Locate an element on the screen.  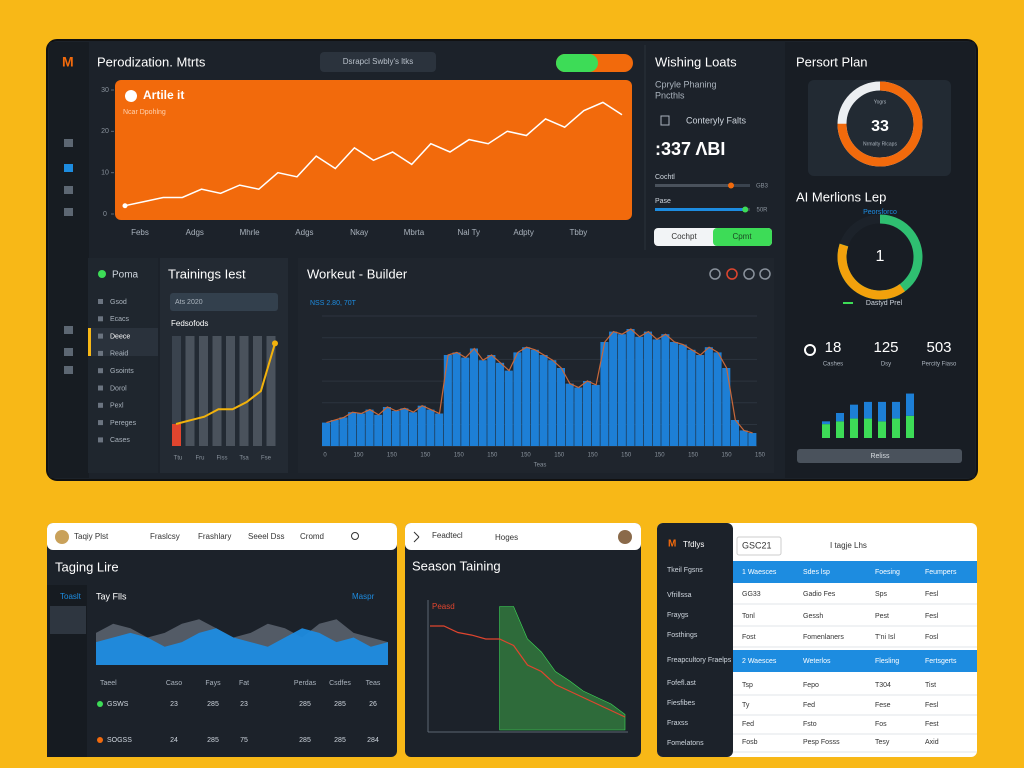
x-tick-label: Fiss is located at coordinates (222, 459).